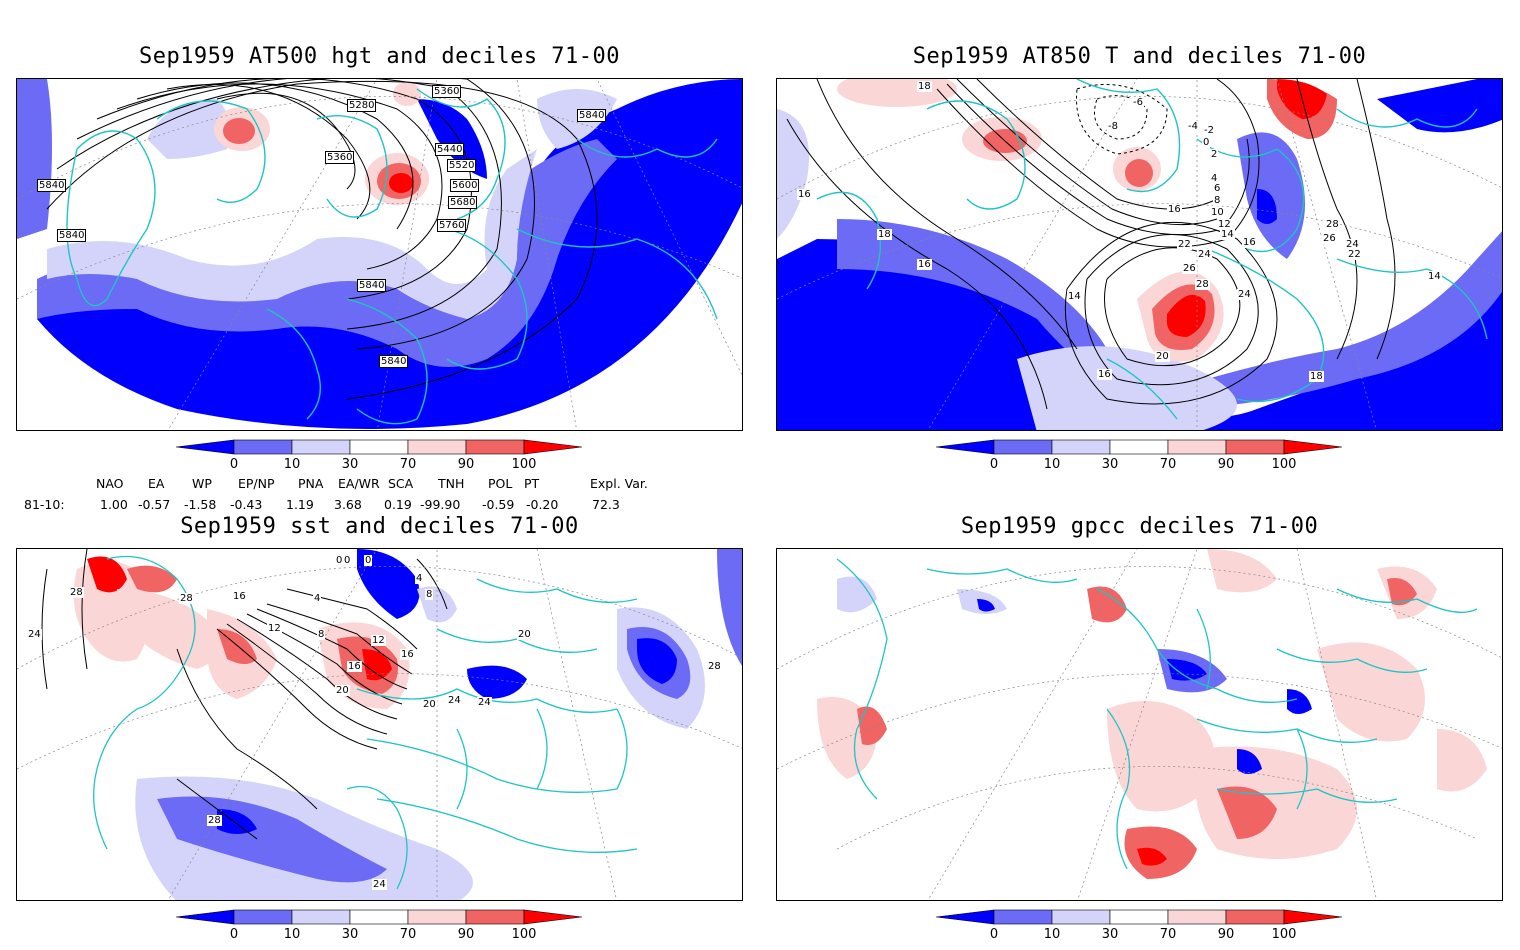  What do you see at coordinates (1162, 356) in the screenshot?
I see `contour-label: 20` at bounding box center [1162, 356].